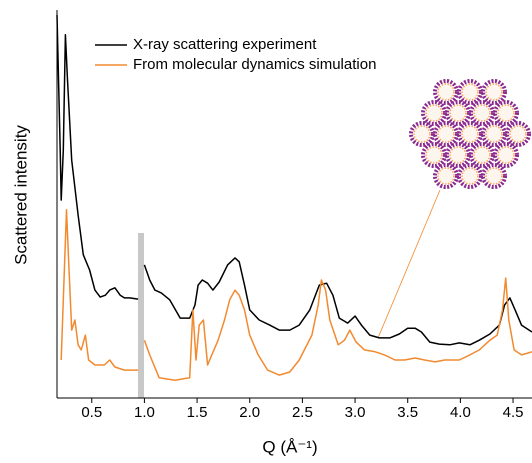 The image size is (532, 463). What do you see at coordinates (141, 315) in the screenshot?
I see `marker-bar` at bounding box center [141, 315].